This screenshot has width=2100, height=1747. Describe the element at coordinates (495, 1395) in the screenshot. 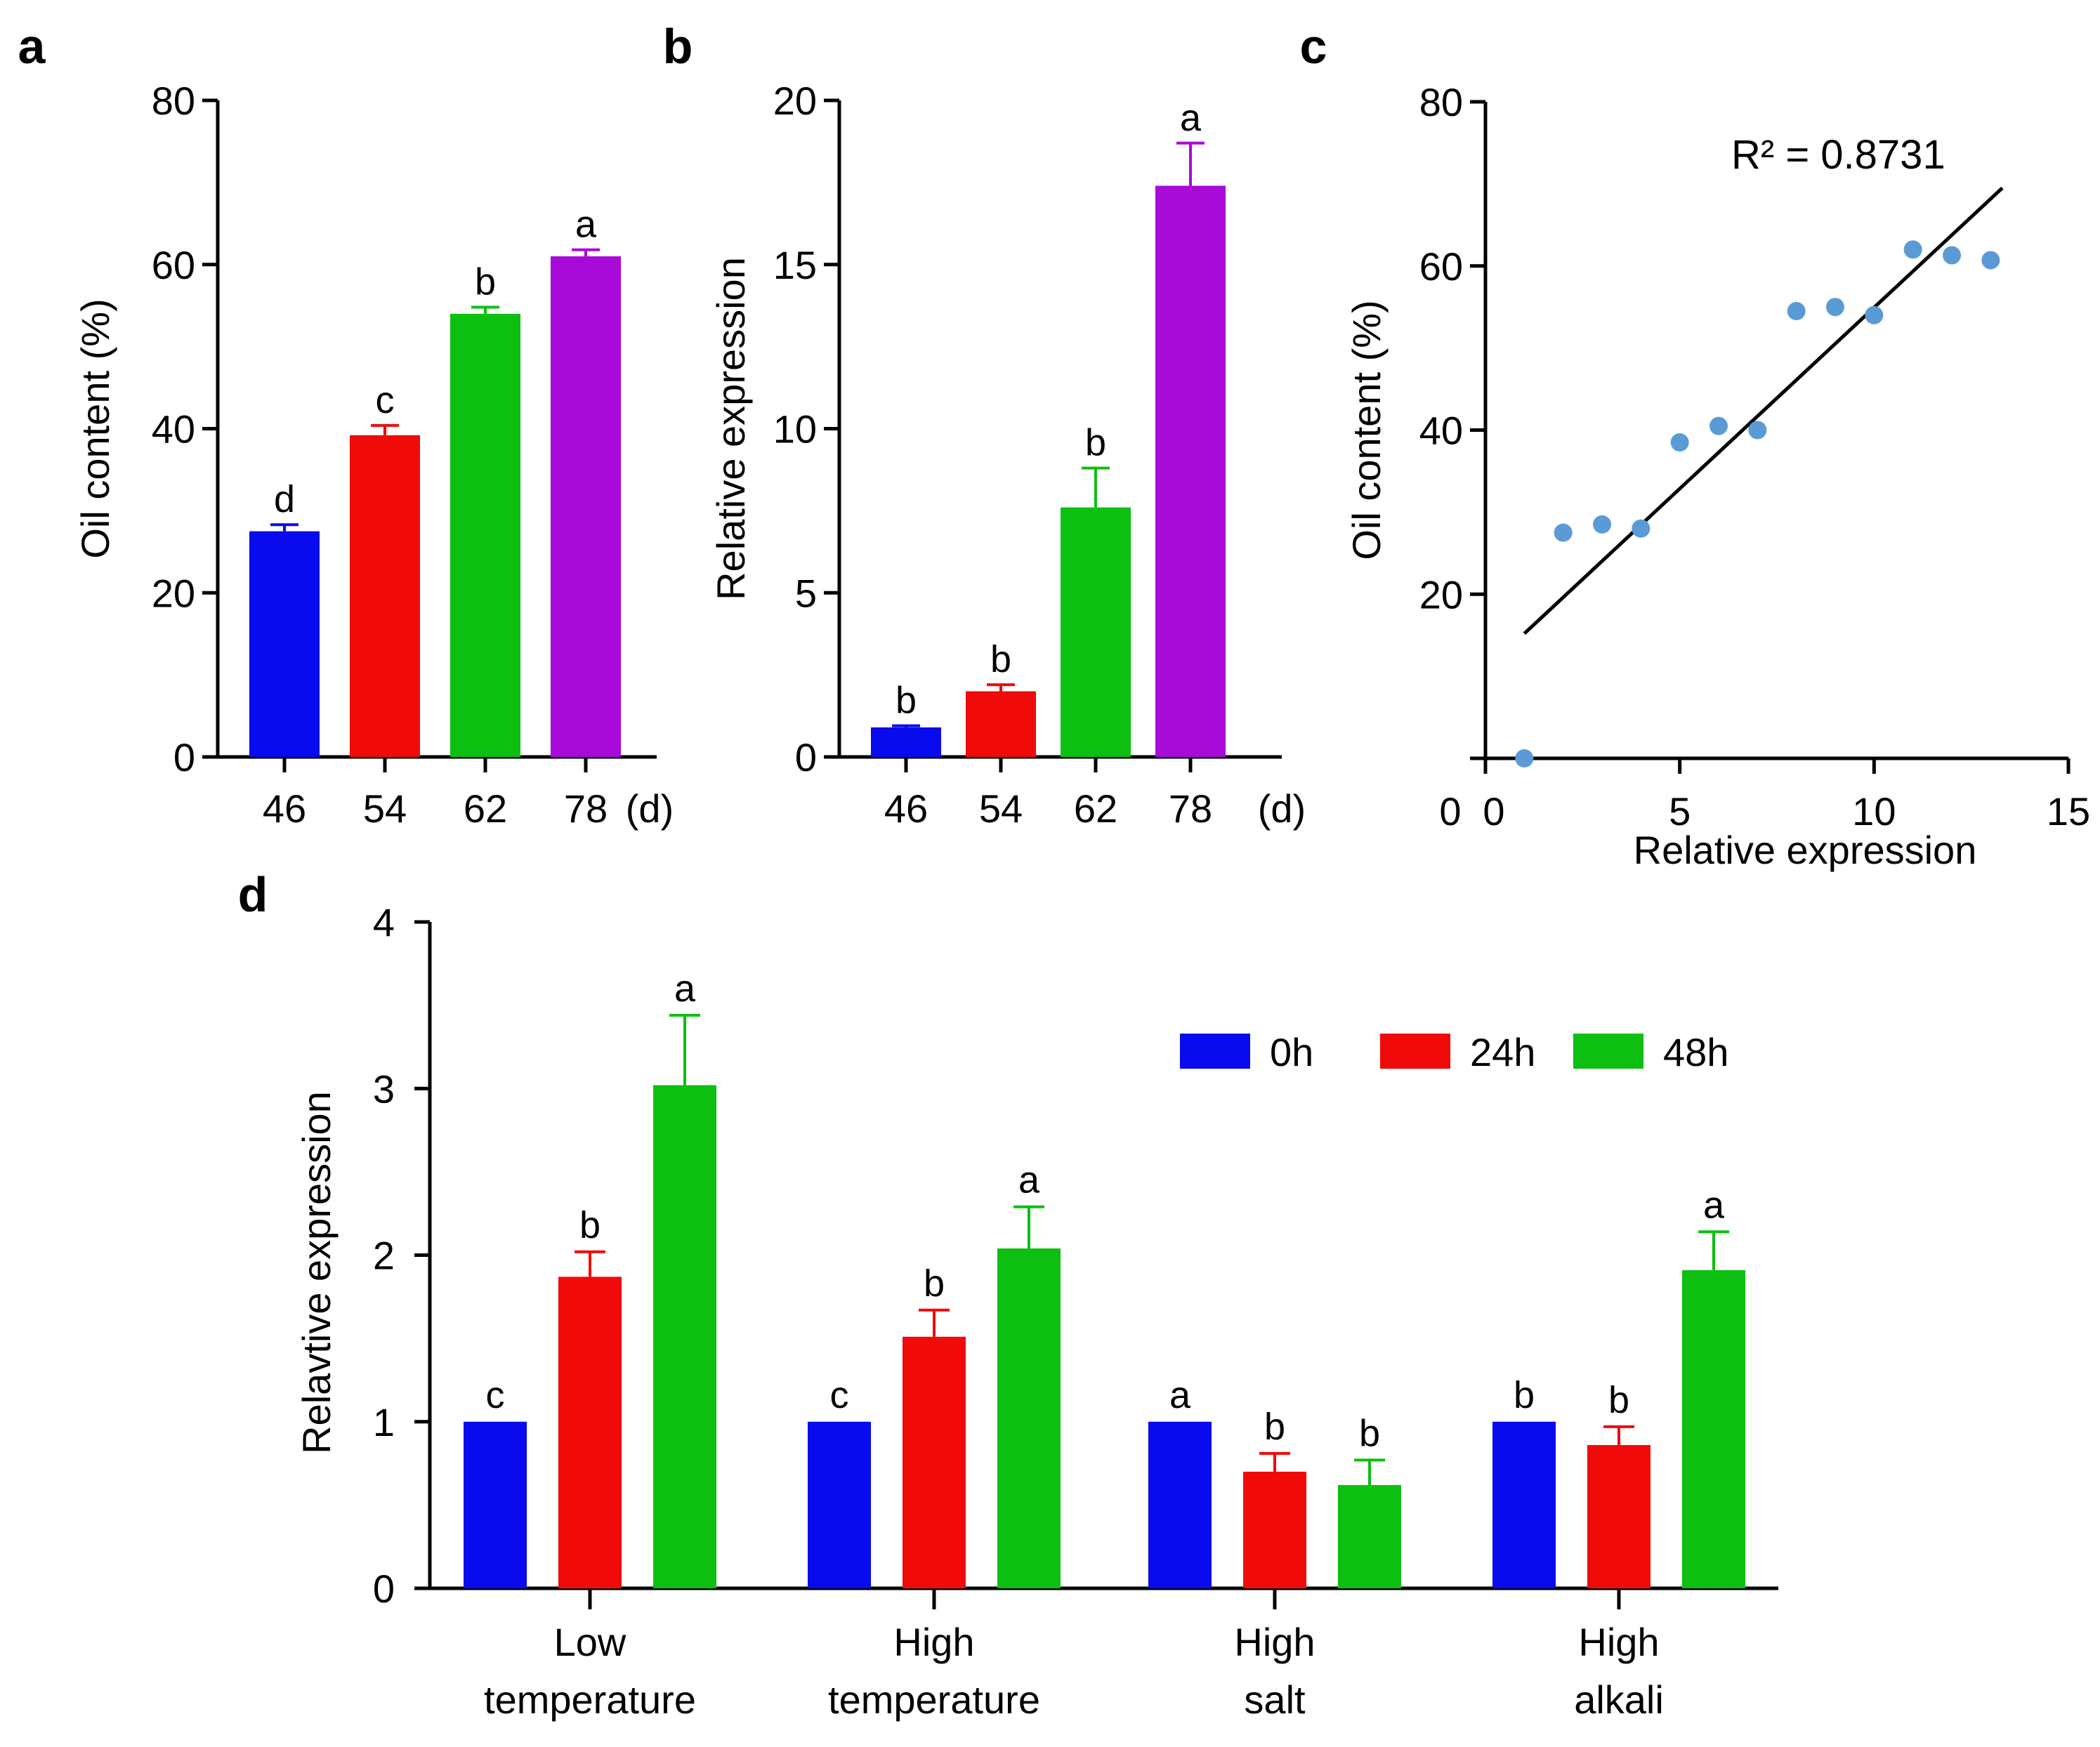

I see `panel-d-significance-label: c` at that location.